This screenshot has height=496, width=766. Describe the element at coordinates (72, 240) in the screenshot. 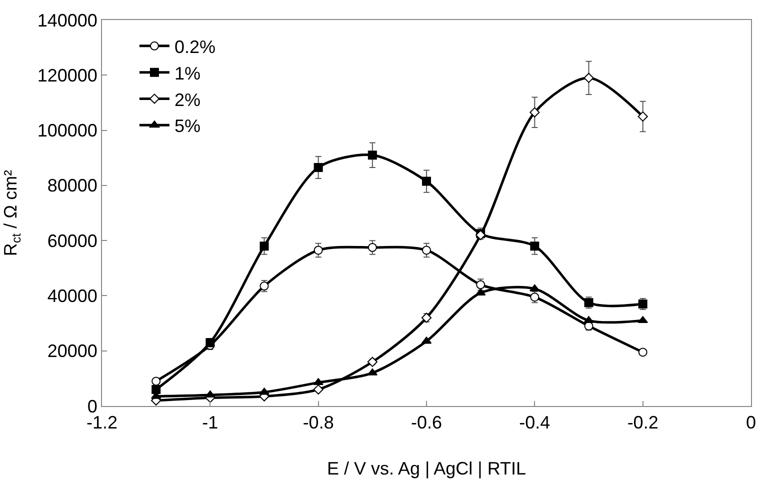

I see `y-tick-label: 60000` at that location.